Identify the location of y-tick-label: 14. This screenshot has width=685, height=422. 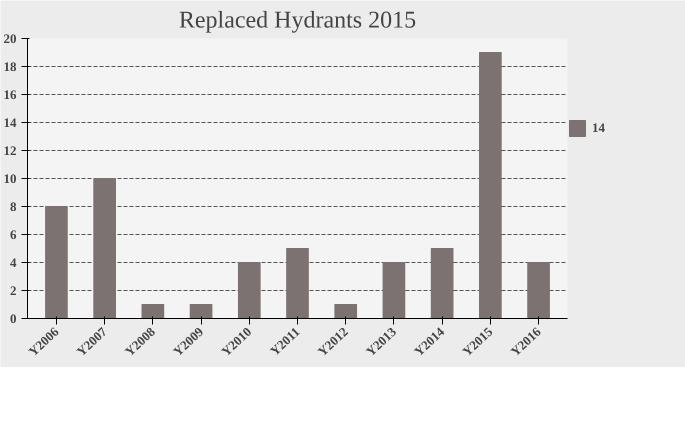
(10, 122).